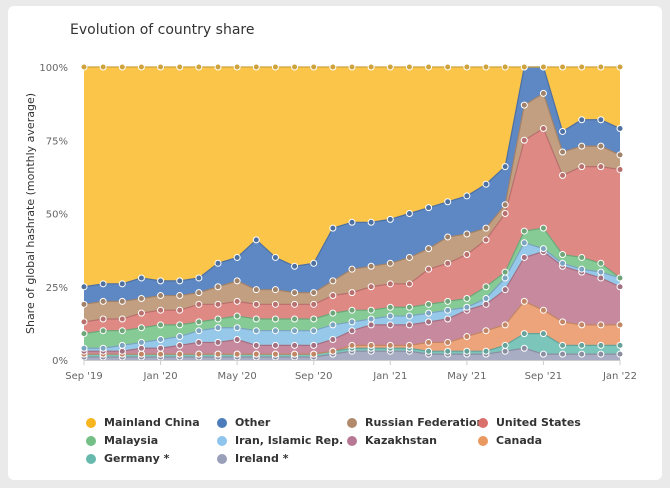 The height and width of the screenshot is (488, 670). What do you see at coordinates (425, 422) in the screenshot?
I see `legend-label: Russian Federation` at bounding box center [425, 422].